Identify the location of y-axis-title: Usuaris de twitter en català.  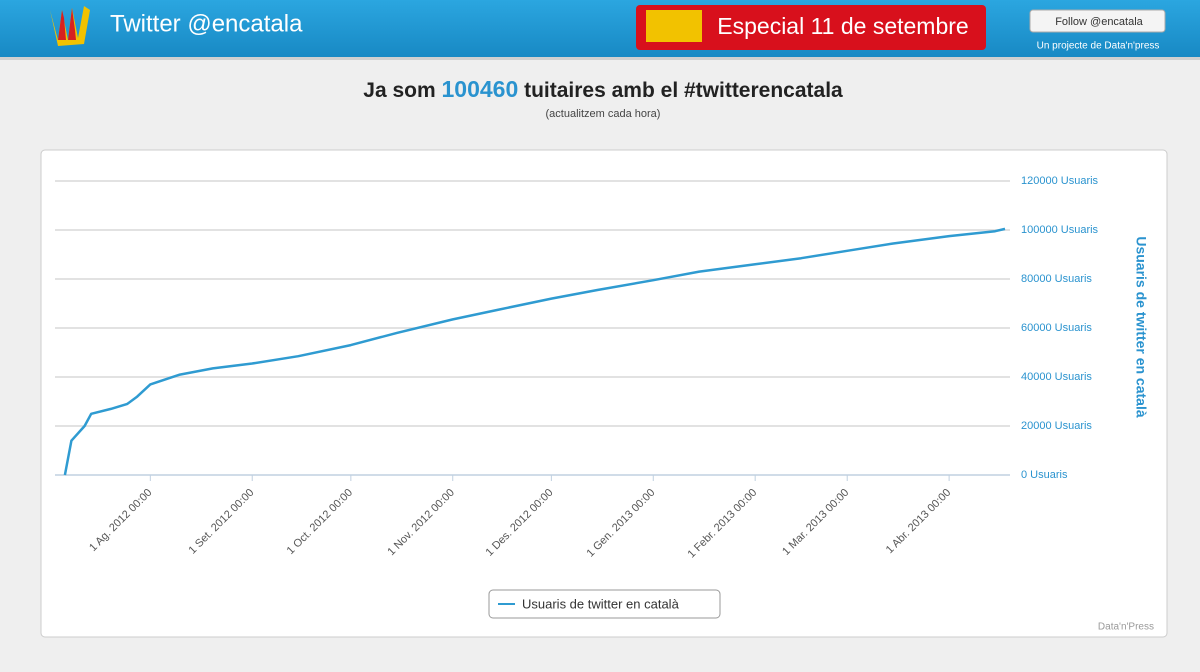
(1141, 327).